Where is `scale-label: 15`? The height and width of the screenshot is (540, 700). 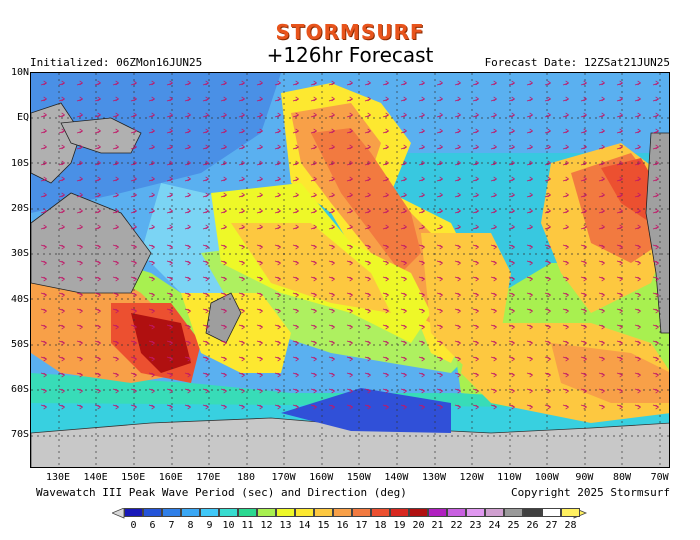 scale-label: 15 is located at coordinates (323, 525).